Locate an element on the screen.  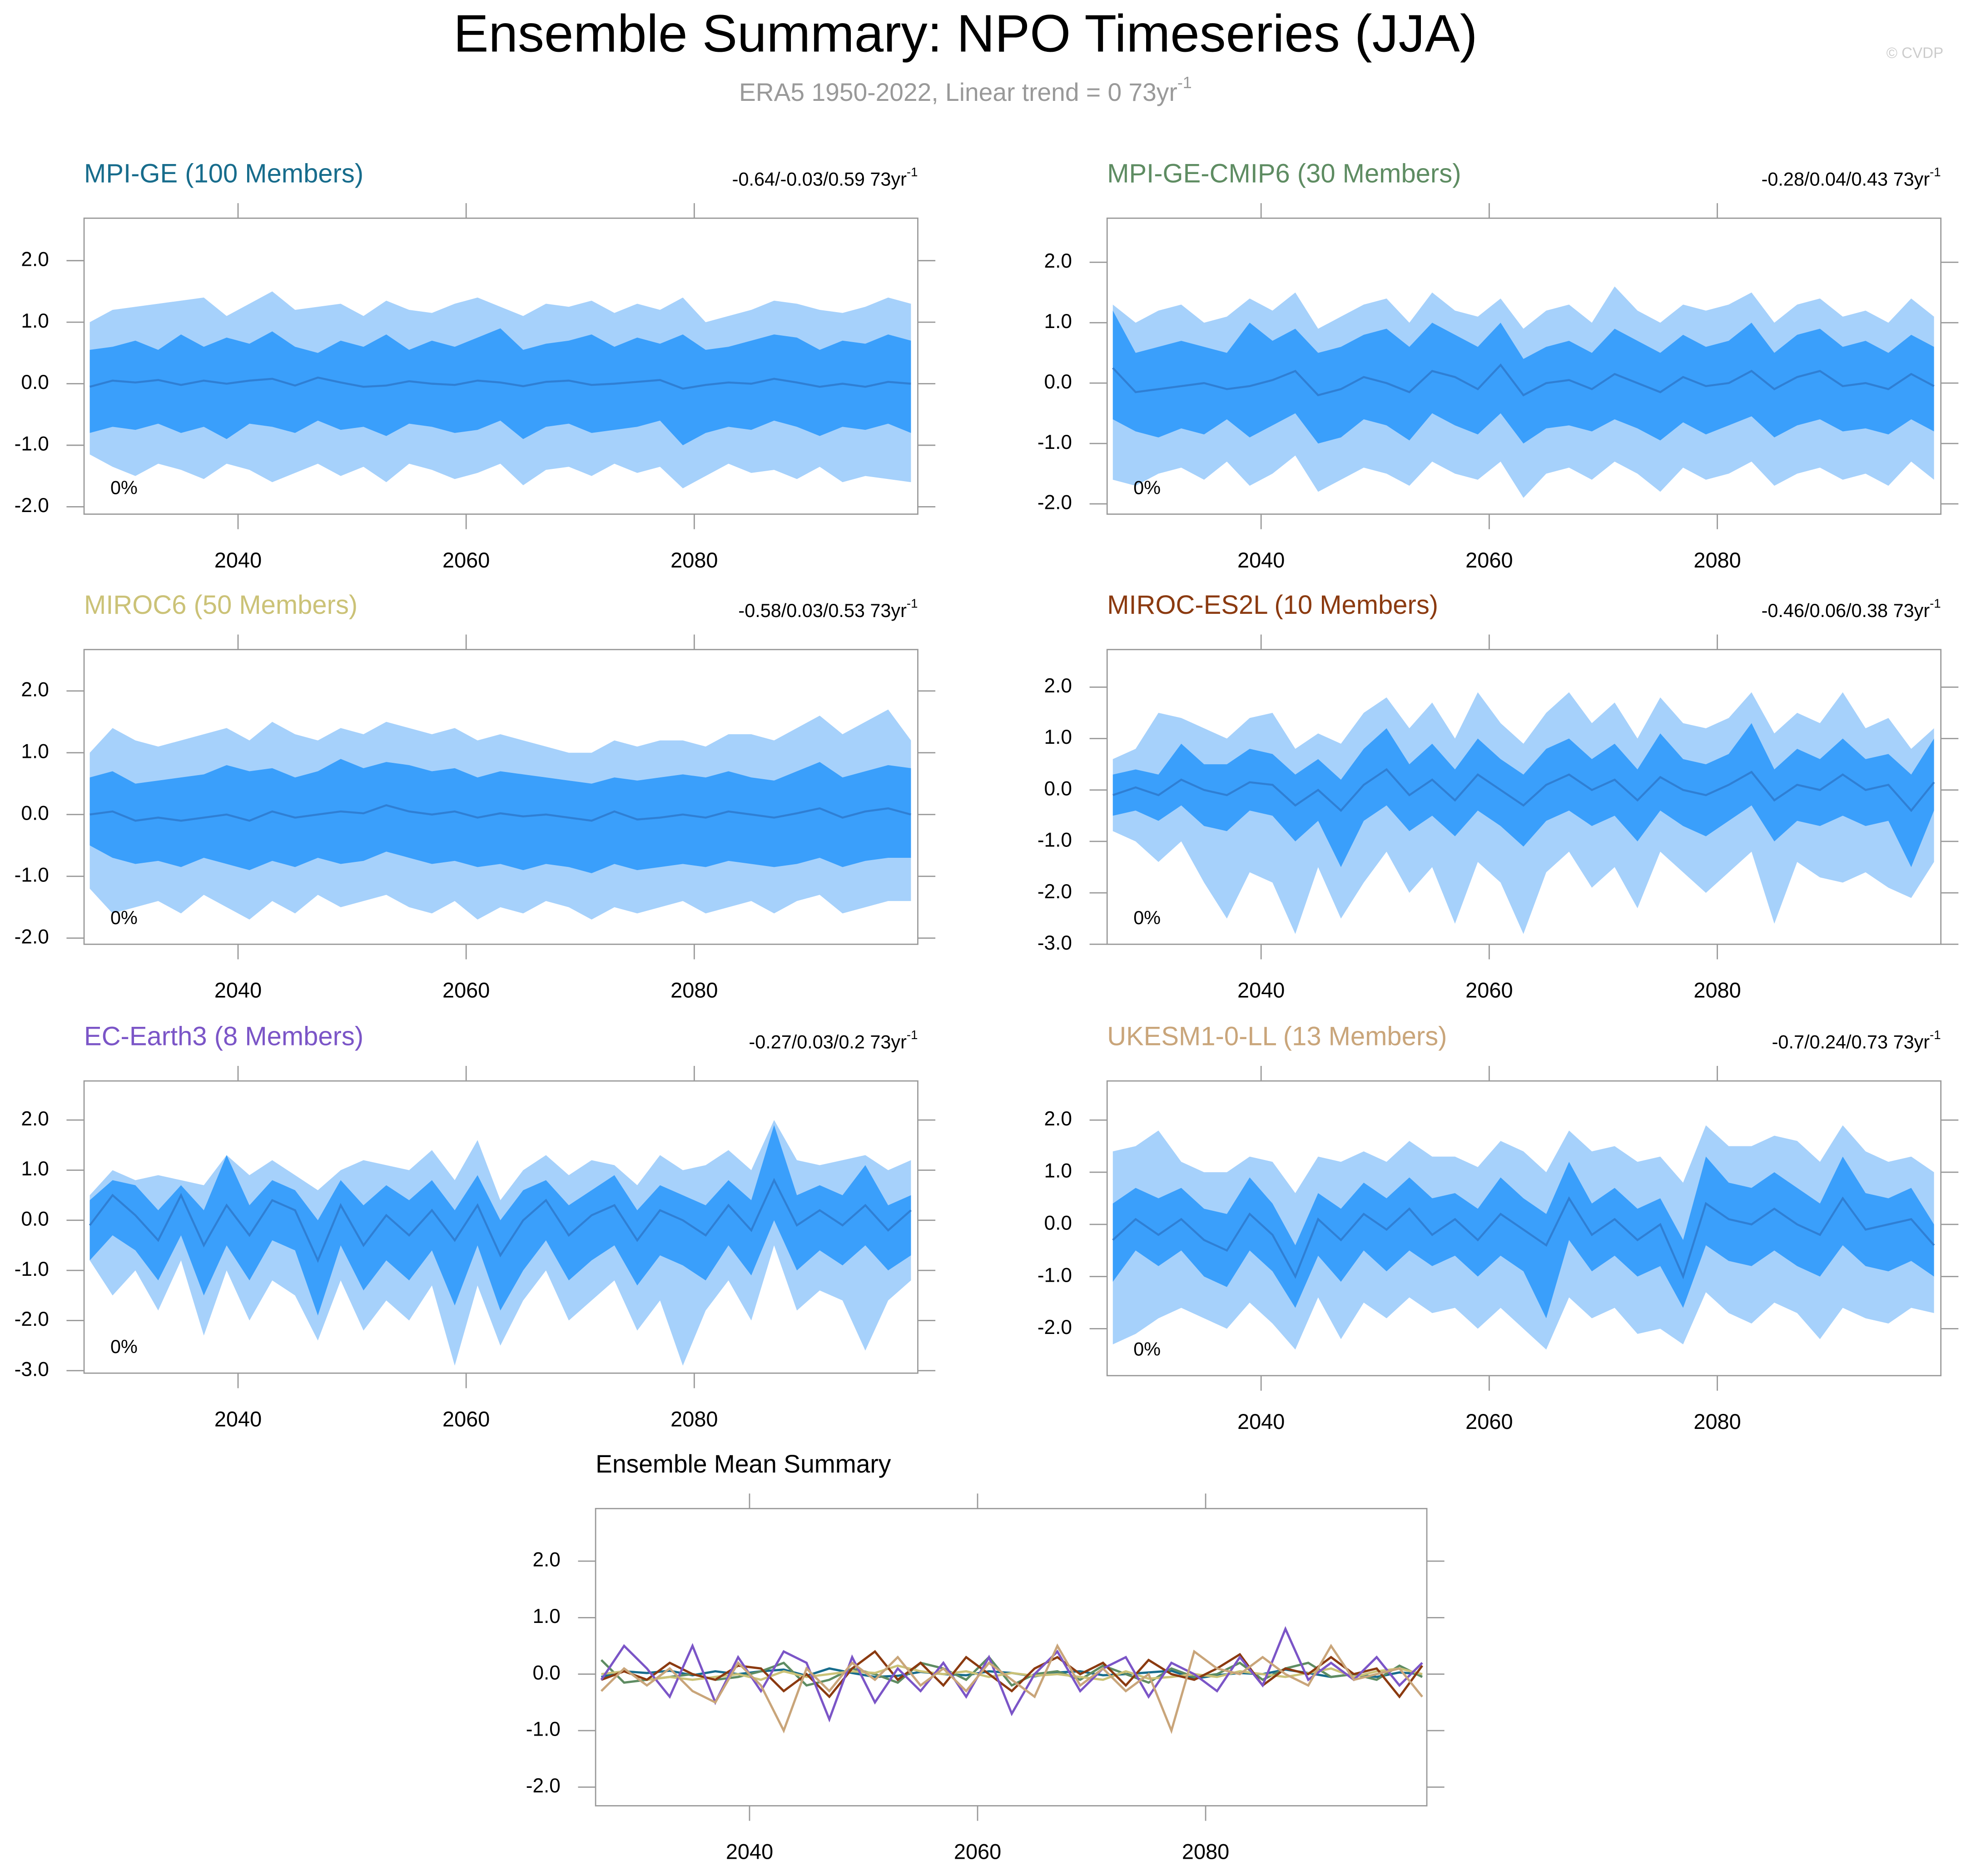
subtitle: ERA5 1950-2022, Linear trend = 0 73yr-1 is located at coordinates (965, 90).